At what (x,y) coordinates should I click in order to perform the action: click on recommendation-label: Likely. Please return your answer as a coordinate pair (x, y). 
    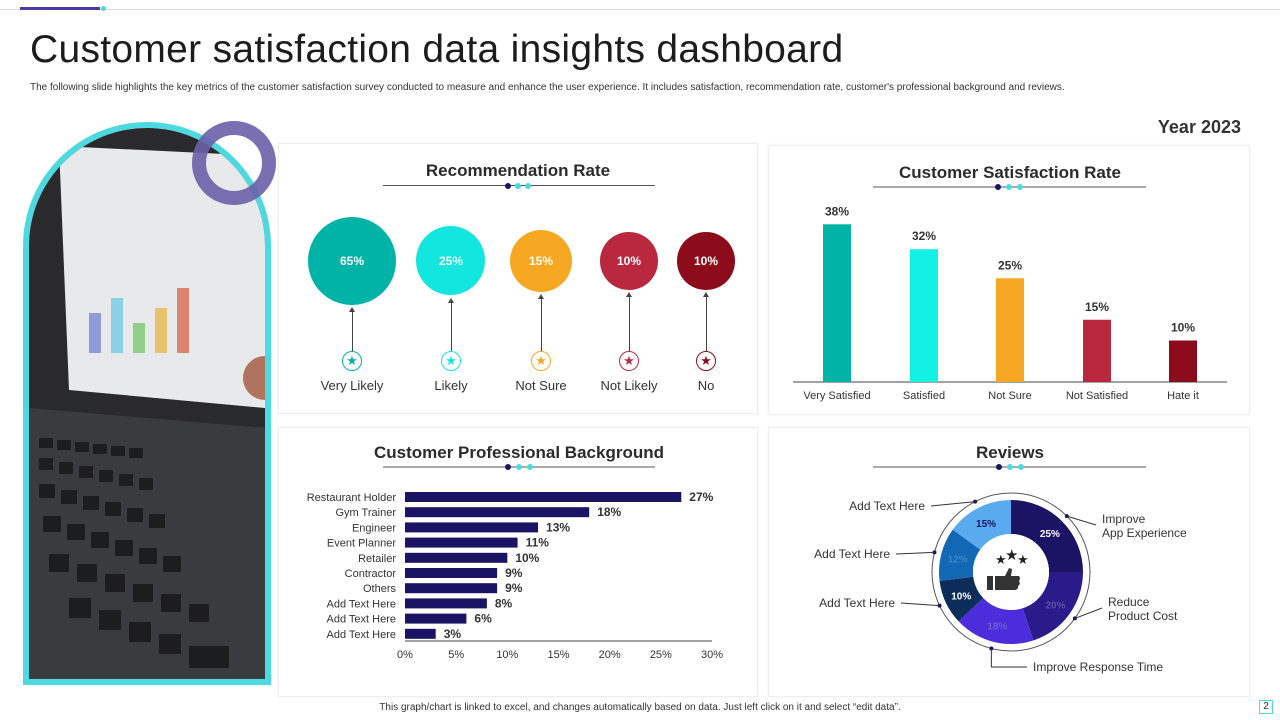
    Looking at the image, I should click on (451, 385).